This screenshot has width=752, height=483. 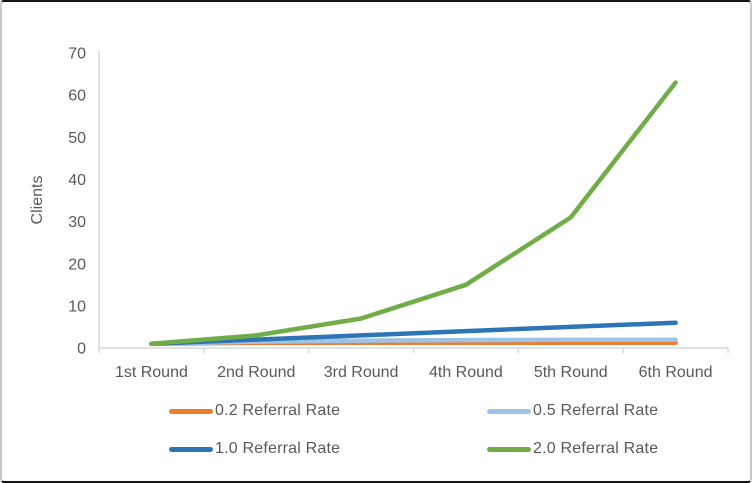 I want to click on legend-item-1.0-referral-rate: 1.0 Referral Rate, so click(x=254, y=449).